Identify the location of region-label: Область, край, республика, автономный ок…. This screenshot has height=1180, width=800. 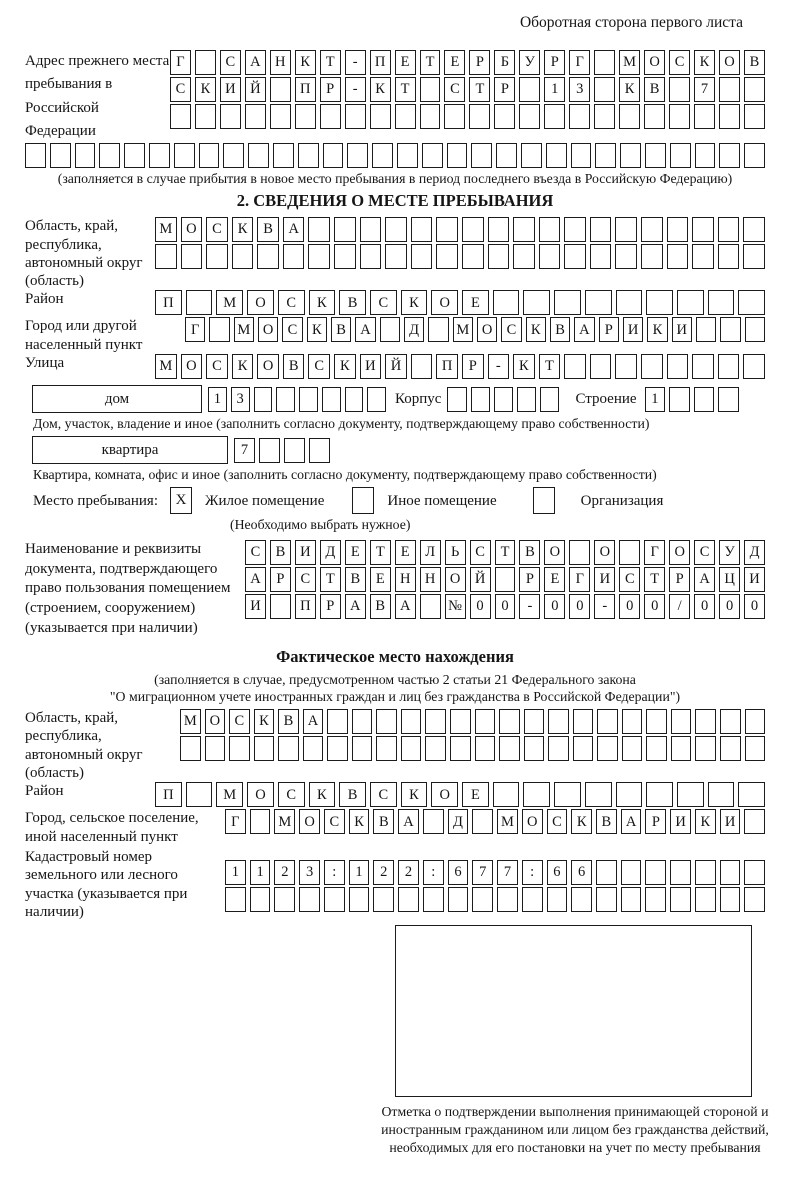
(84, 254).